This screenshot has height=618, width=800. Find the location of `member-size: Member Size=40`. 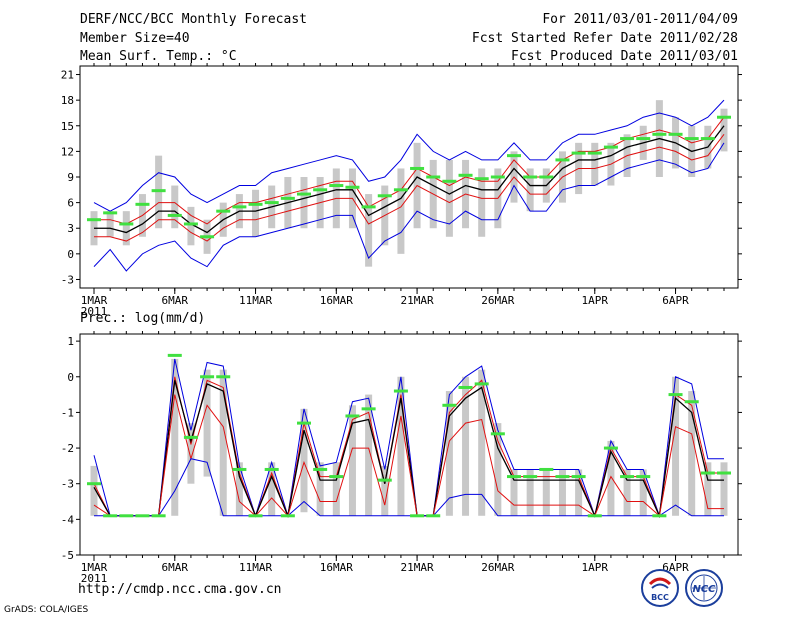

member-size: Member Size=40 is located at coordinates (135, 38).